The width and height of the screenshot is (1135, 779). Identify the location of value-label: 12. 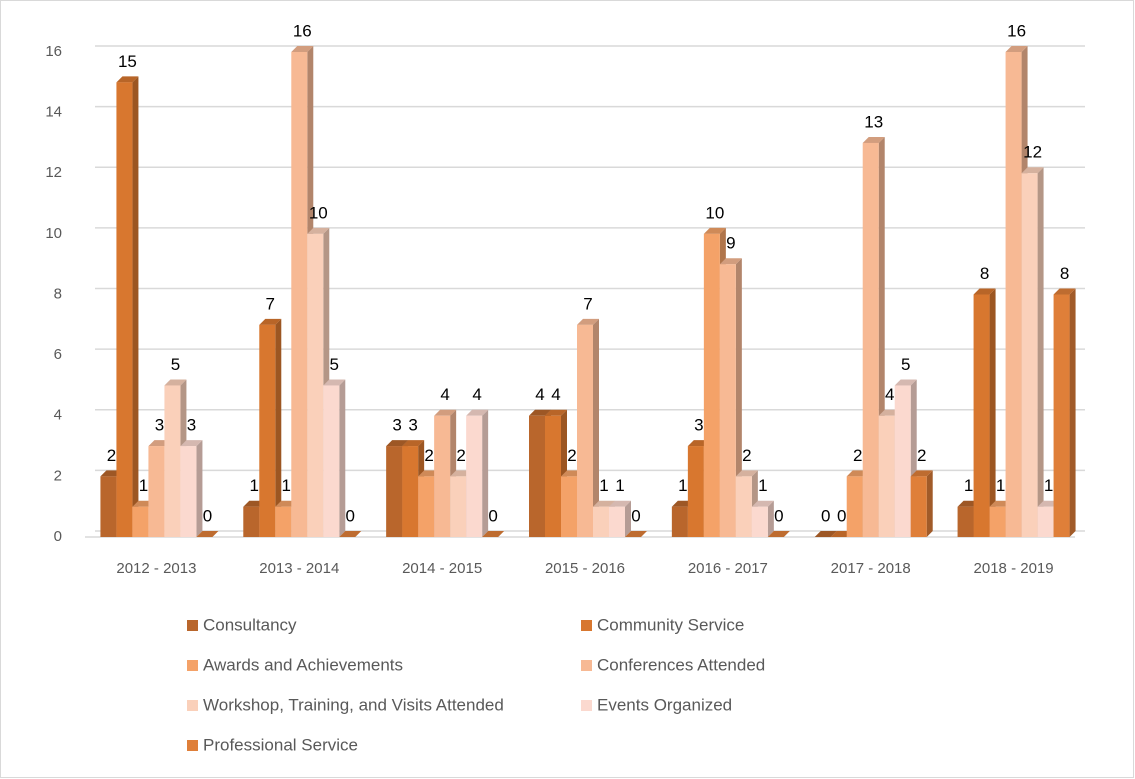
(1032, 152).